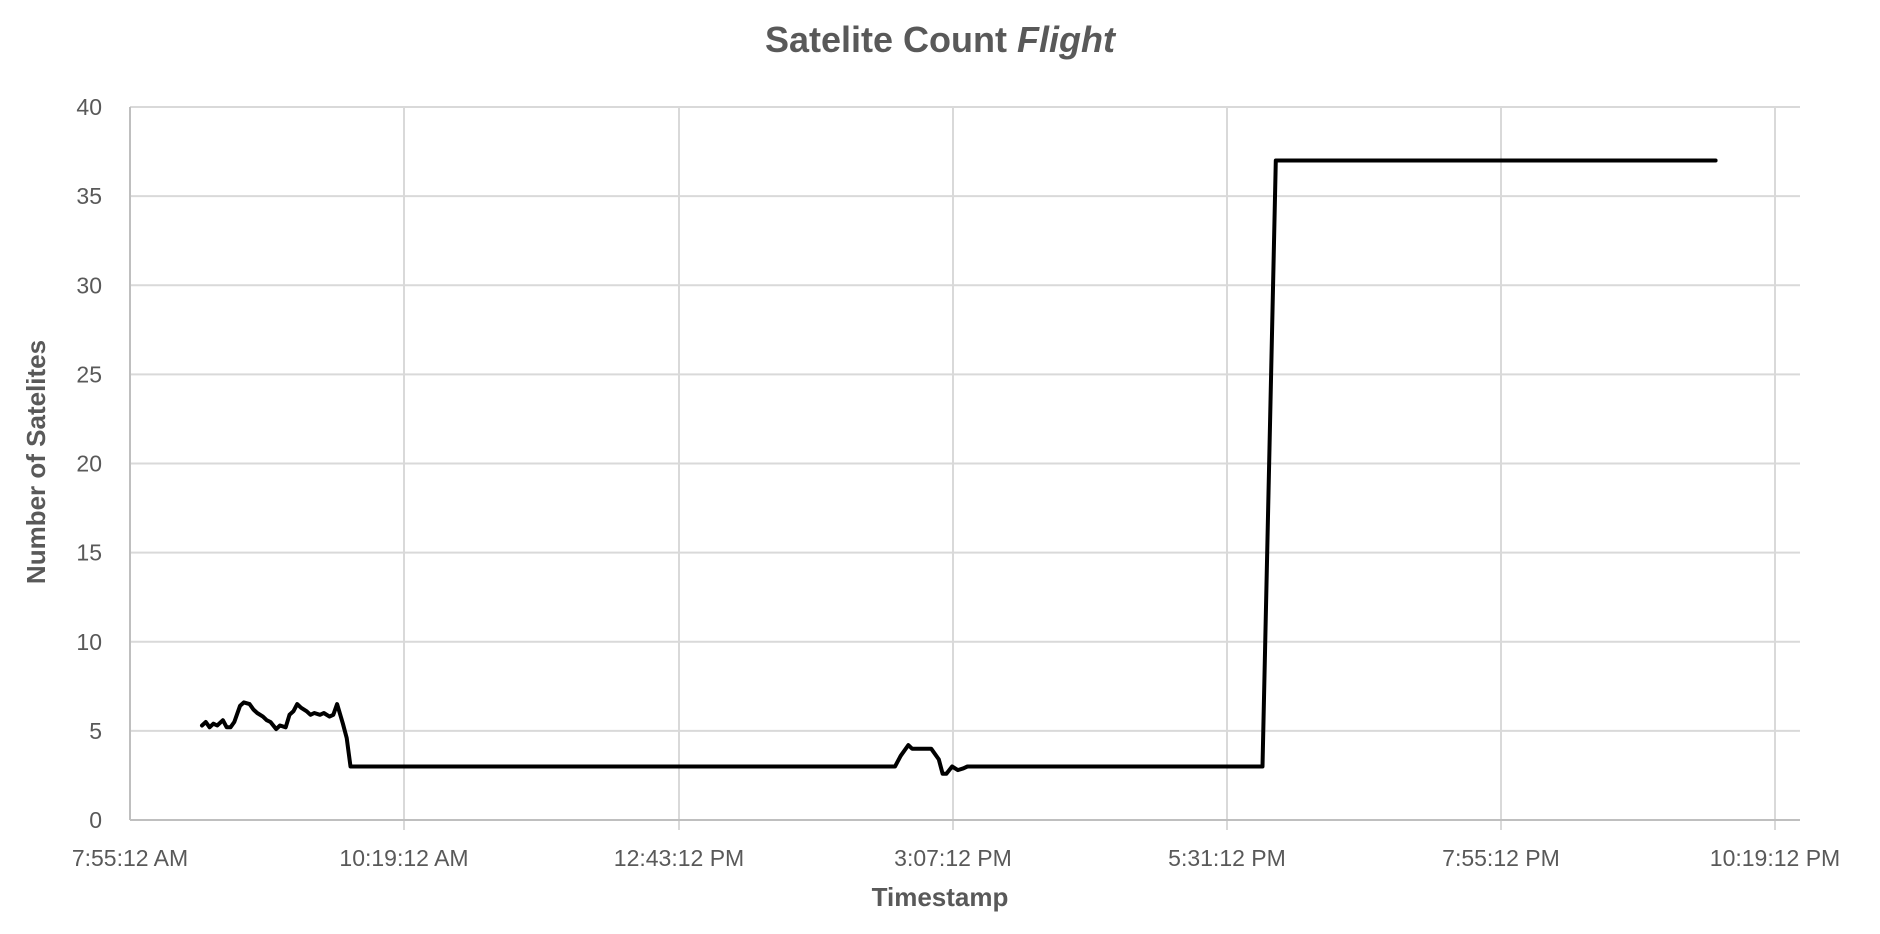 The image size is (1880, 934). I want to click on x-tick-label: 3:07:12 PM, so click(953, 858).